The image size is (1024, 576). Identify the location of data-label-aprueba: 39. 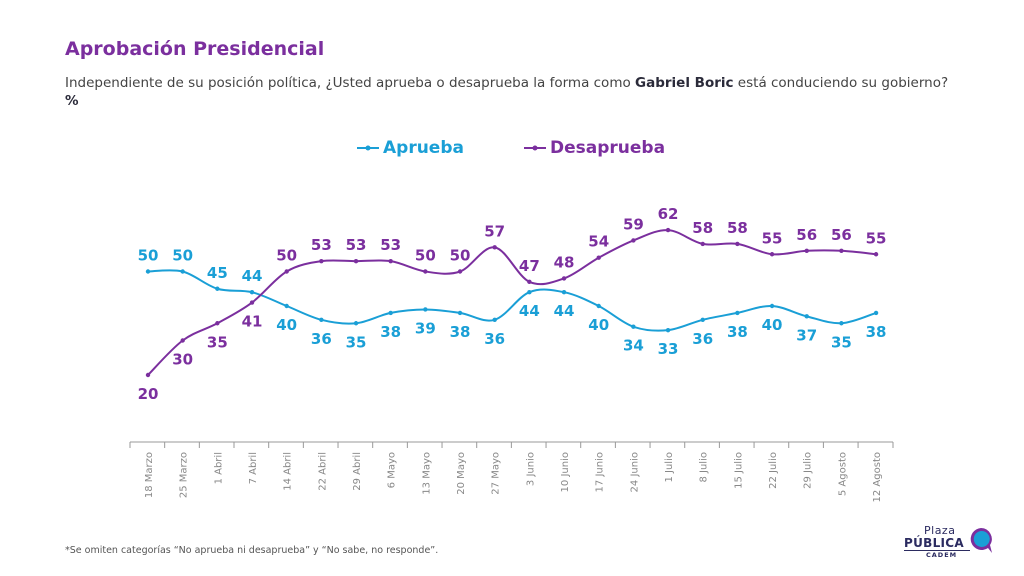
(425, 328).